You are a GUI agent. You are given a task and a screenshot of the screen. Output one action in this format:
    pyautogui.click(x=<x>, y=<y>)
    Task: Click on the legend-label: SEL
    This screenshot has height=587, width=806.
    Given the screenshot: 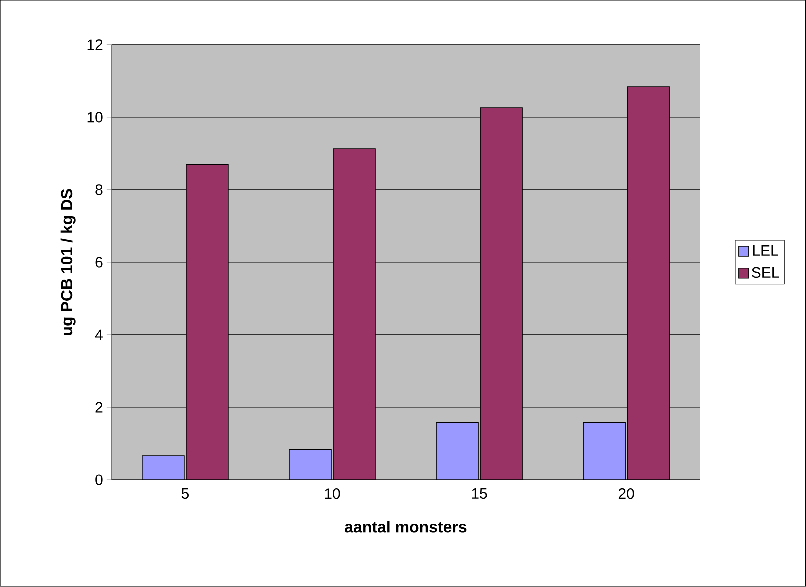 What is the action you would take?
    pyautogui.click(x=766, y=272)
    